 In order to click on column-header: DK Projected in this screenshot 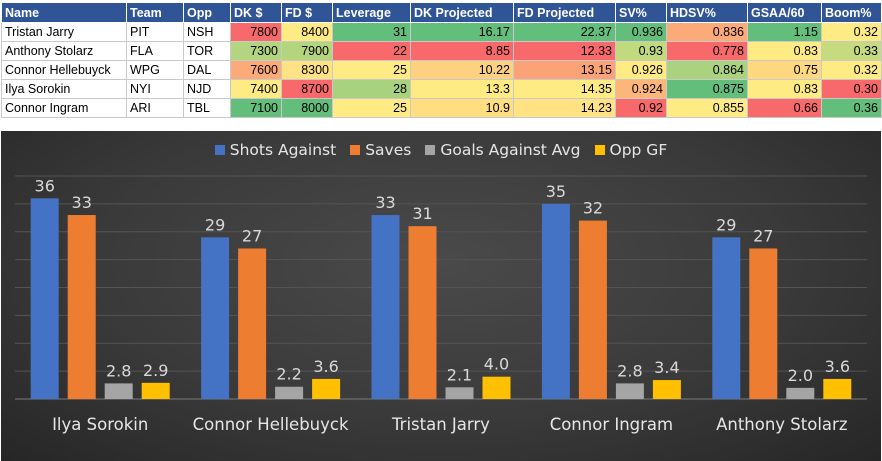, I will do `click(462, 12)`.